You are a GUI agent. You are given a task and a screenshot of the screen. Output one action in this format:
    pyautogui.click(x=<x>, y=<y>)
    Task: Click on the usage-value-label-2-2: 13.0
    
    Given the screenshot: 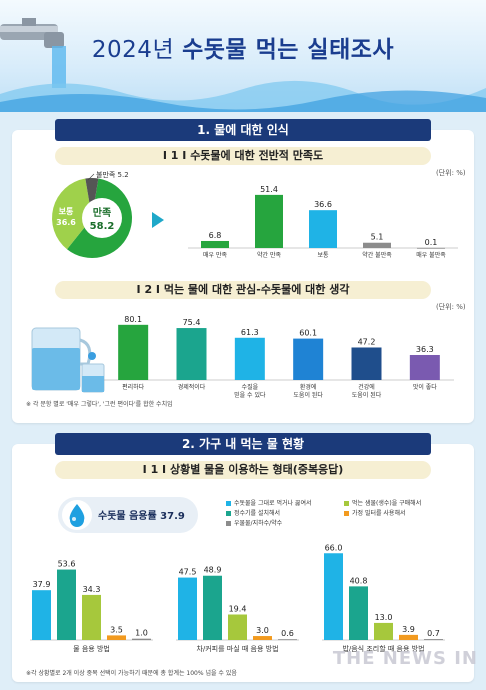 What is the action you would take?
    pyautogui.click(x=384, y=617)
    